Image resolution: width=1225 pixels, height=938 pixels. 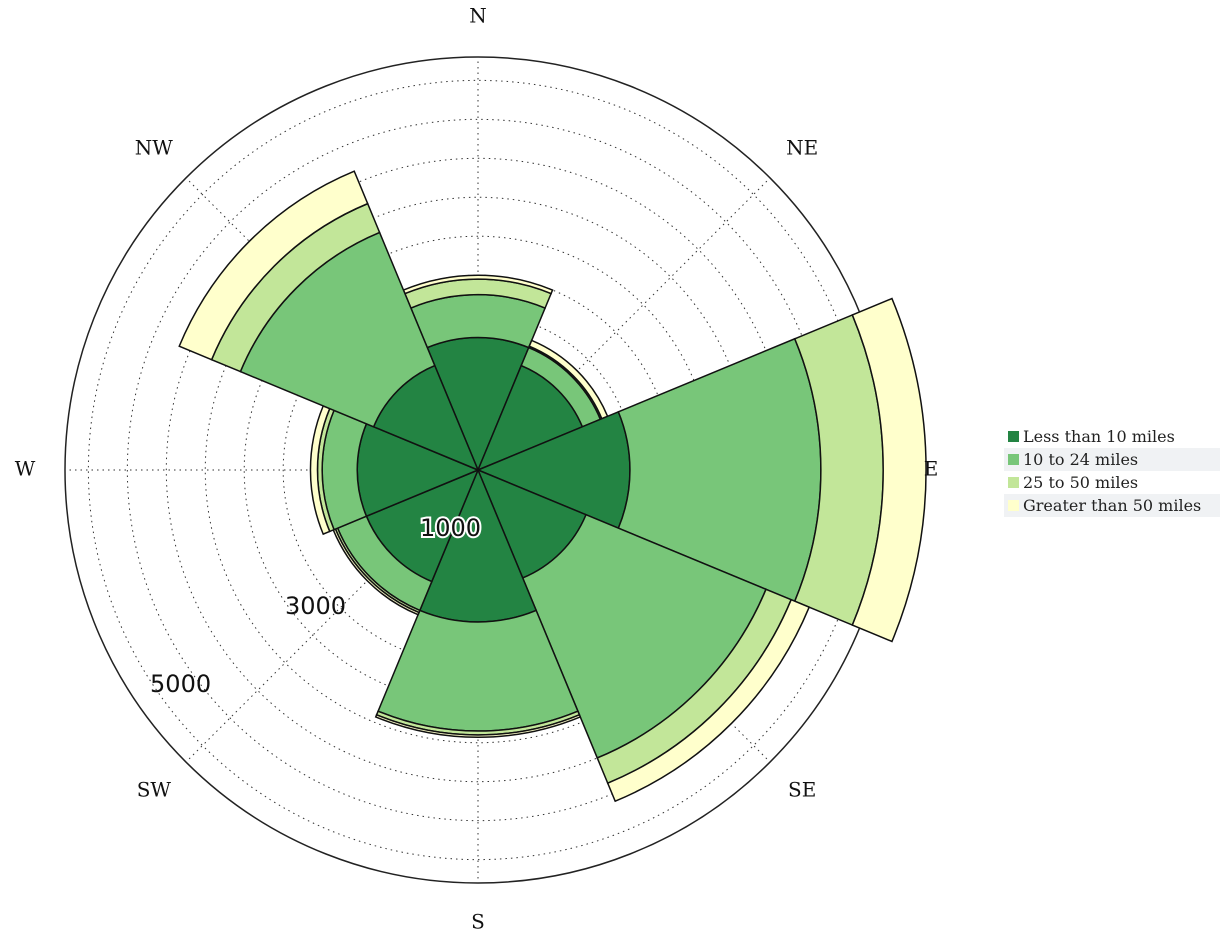 I want to click on direction-label-nw: NW, so click(x=154, y=147).